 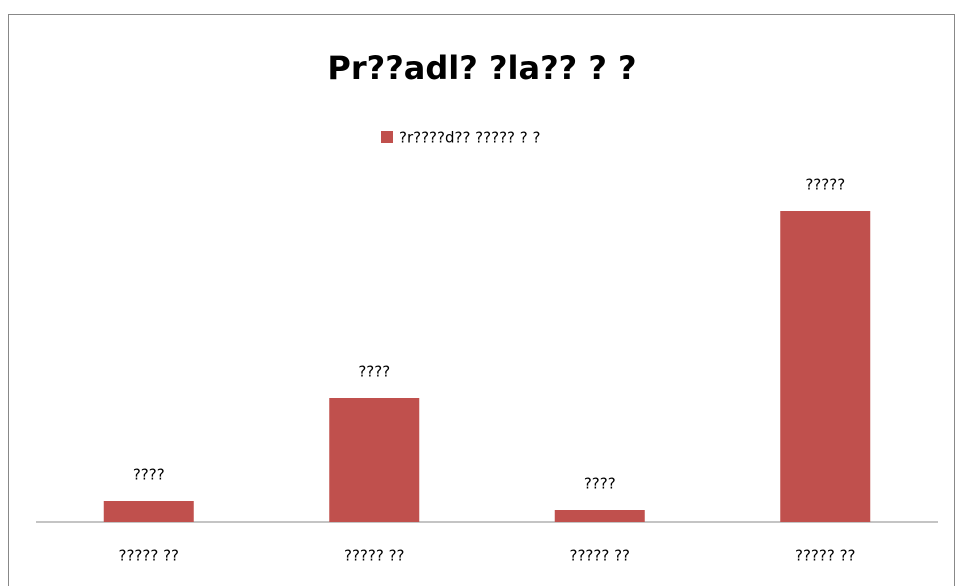 What do you see at coordinates (387, 137) in the screenshot?
I see `legend-swatch` at bounding box center [387, 137].